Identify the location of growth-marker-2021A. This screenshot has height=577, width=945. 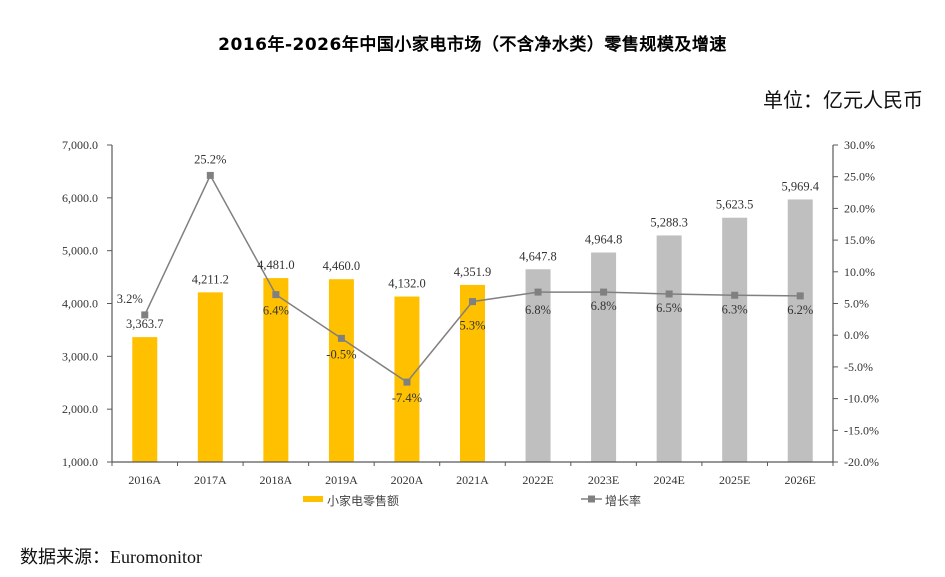
(472, 302).